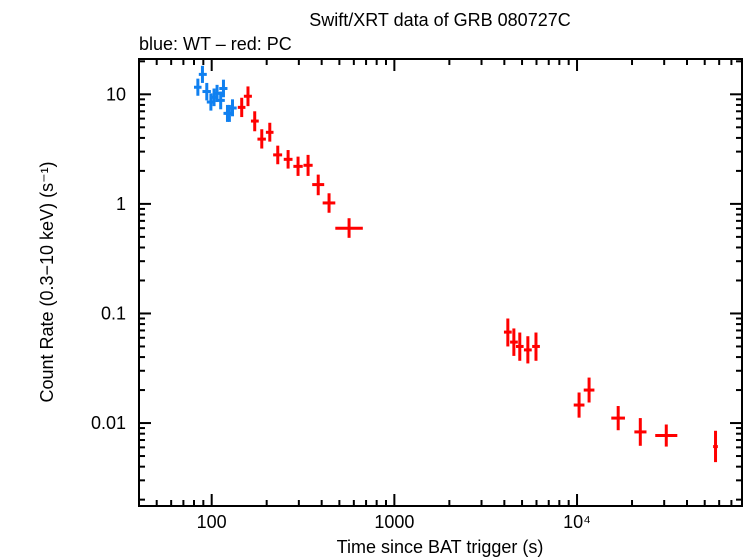 Image resolution: width=746 pixels, height=558 pixels. I want to click on y-tick-label: 1, so click(121, 204).